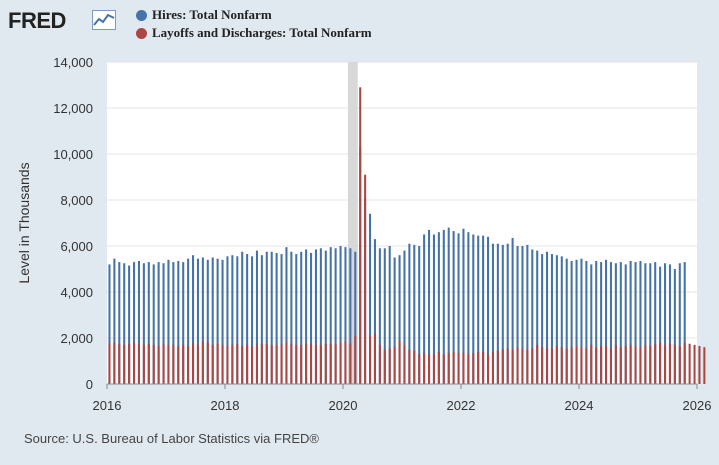 This screenshot has height=465, width=719. I want to click on x-tick-label: 2022, so click(461, 405).